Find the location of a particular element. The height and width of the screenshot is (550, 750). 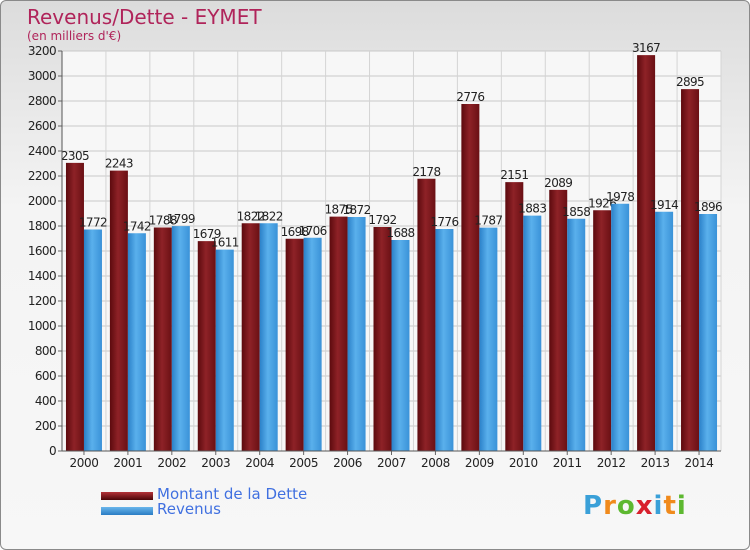

data-label-revenus: 1799 is located at coordinates (181, 219).